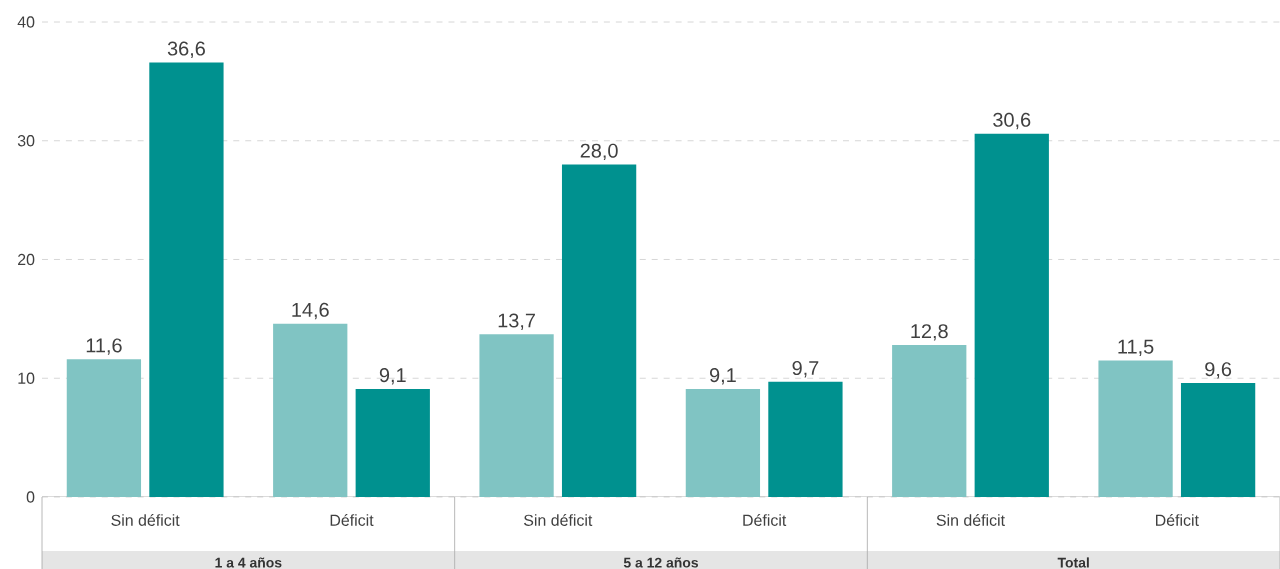 The width and height of the screenshot is (1280, 569). Describe the element at coordinates (929, 332) in the screenshot. I see `data-label: 12,8` at that location.